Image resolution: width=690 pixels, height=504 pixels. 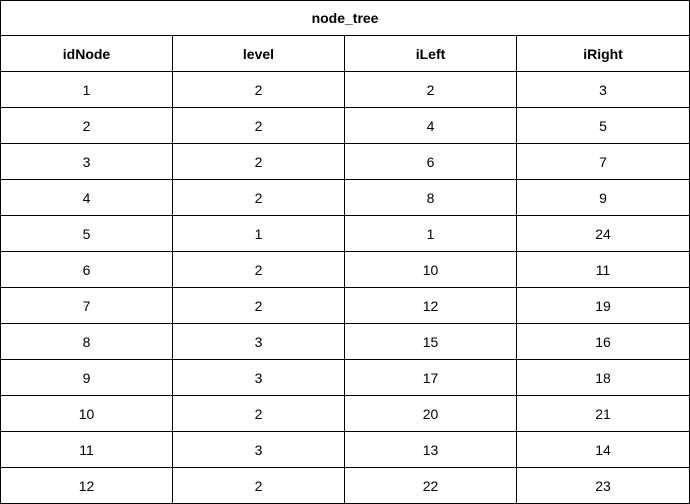 What do you see at coordinates (430, 125) in the screenshot?
I see `cell-ileft: 4` at bounding box center [430, 125].